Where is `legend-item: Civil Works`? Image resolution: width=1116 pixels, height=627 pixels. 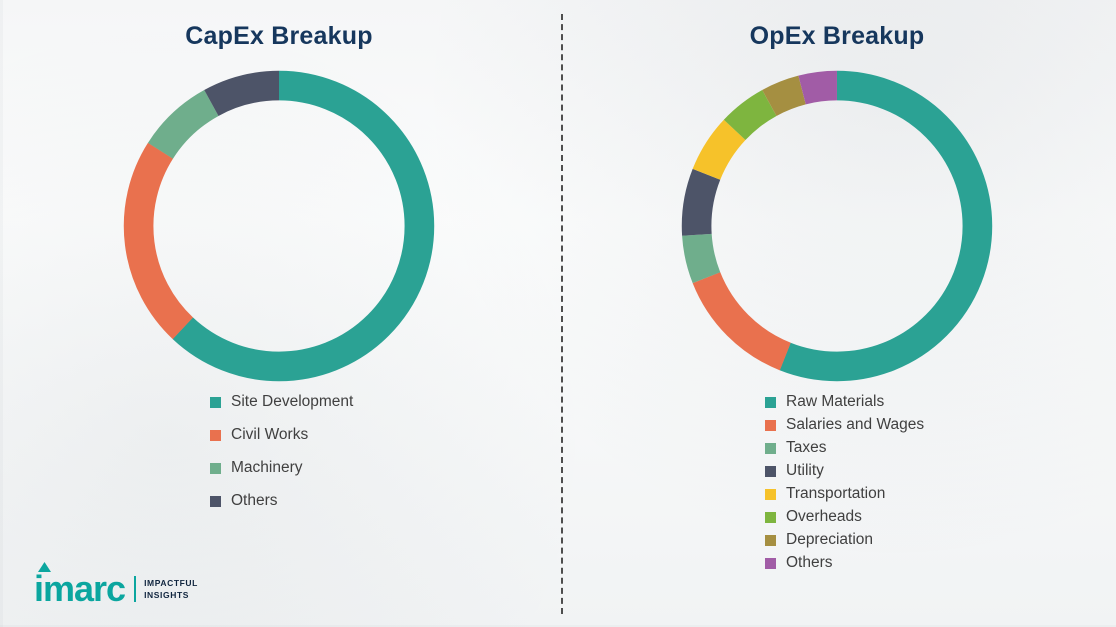 legend-item: Civil Works is located at coordinates (281, 435).